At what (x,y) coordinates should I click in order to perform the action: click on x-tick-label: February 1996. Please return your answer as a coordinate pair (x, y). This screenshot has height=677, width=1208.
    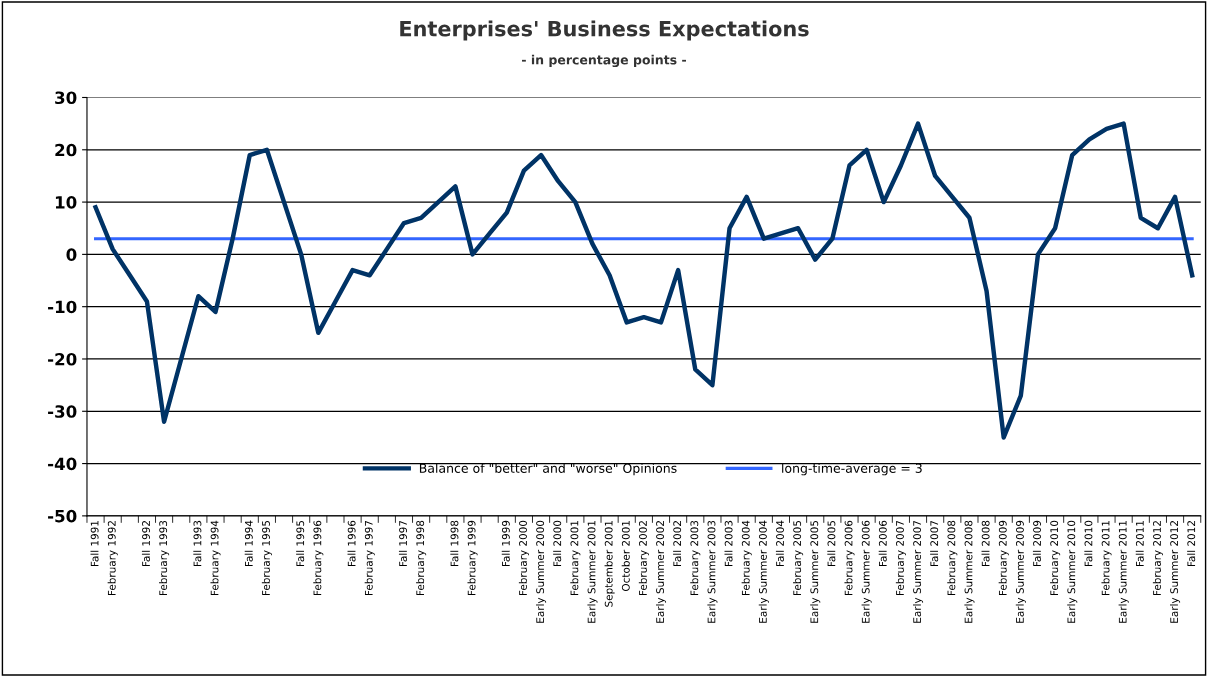
    Looking at the image, I should click on (318, 557).